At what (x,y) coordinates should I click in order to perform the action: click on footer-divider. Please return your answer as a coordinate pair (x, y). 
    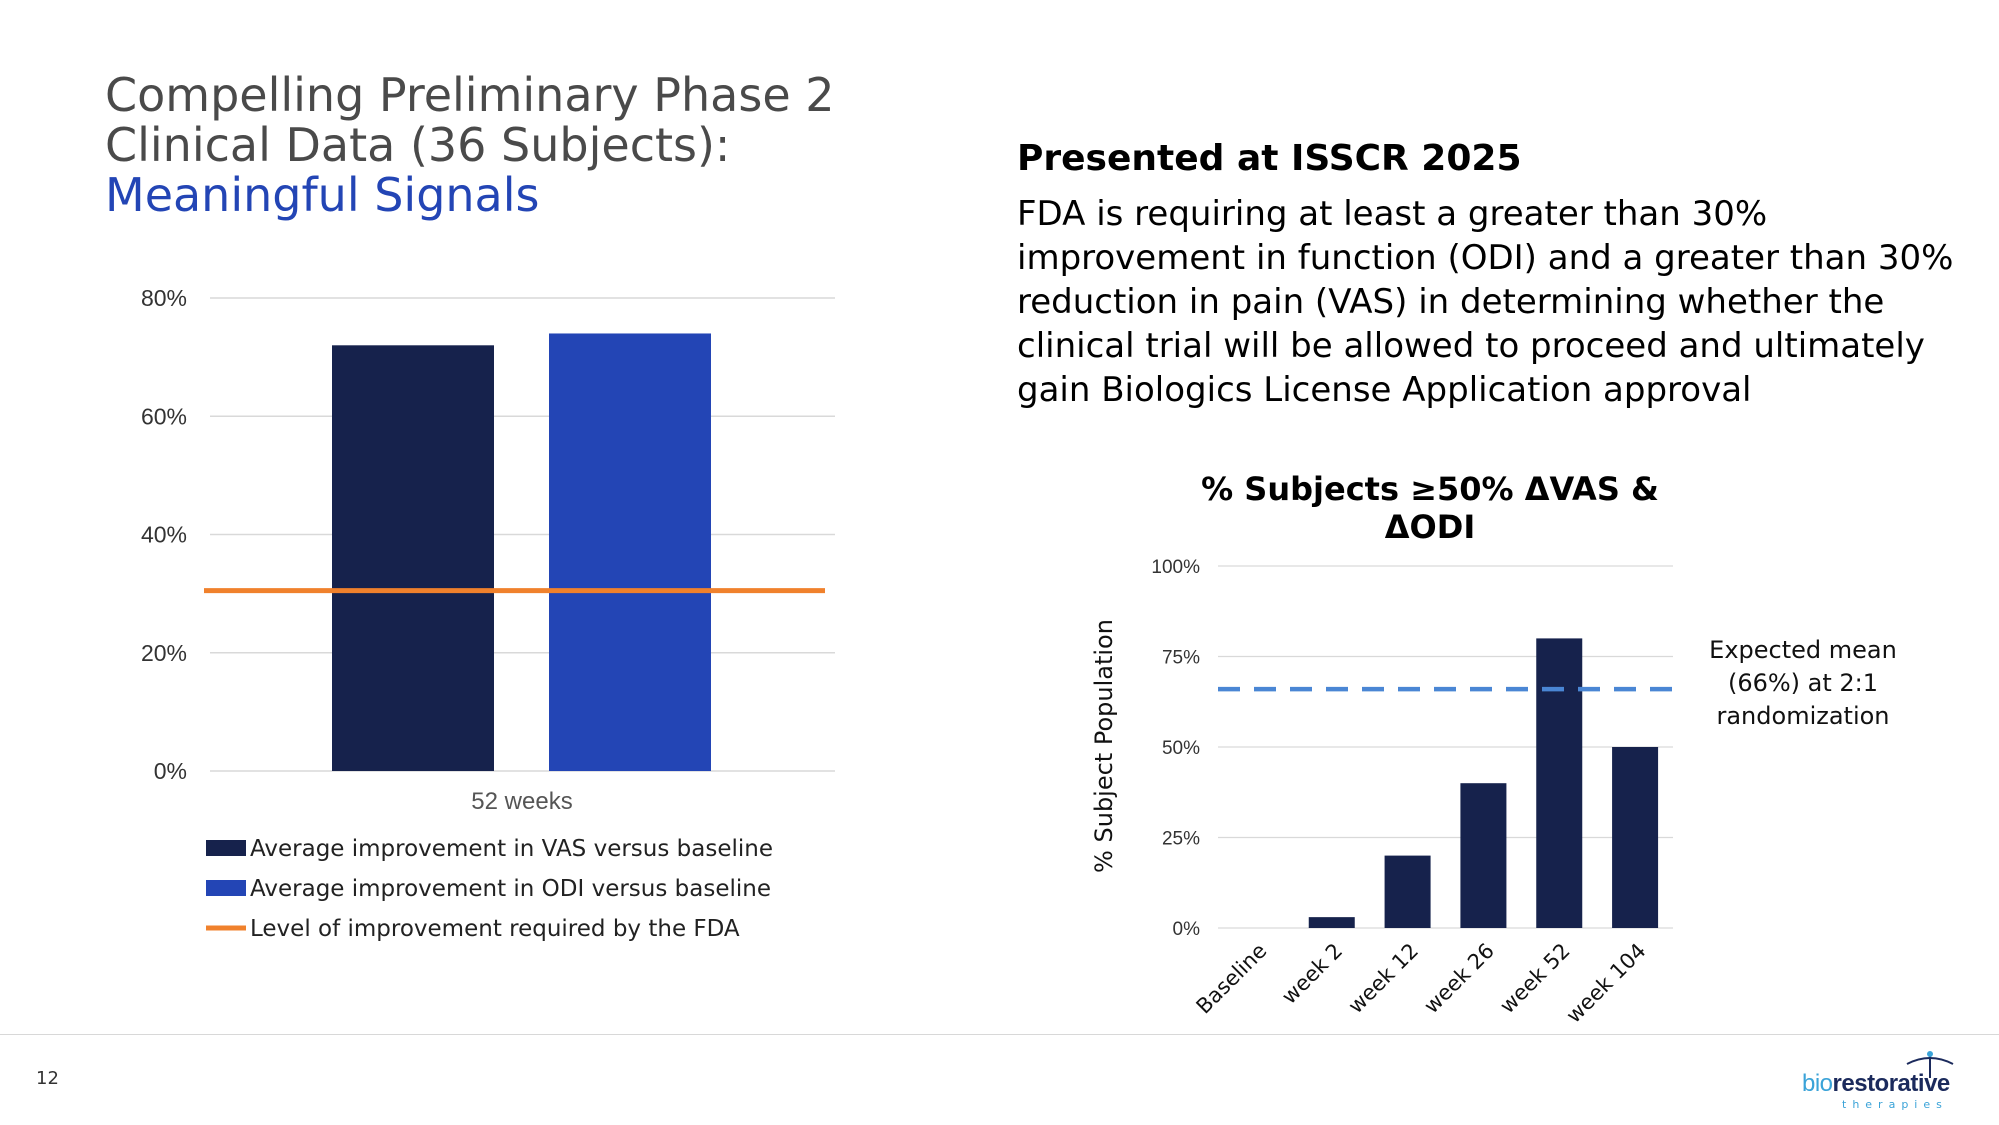
    Looking at the image, I should click on (999, 1034).